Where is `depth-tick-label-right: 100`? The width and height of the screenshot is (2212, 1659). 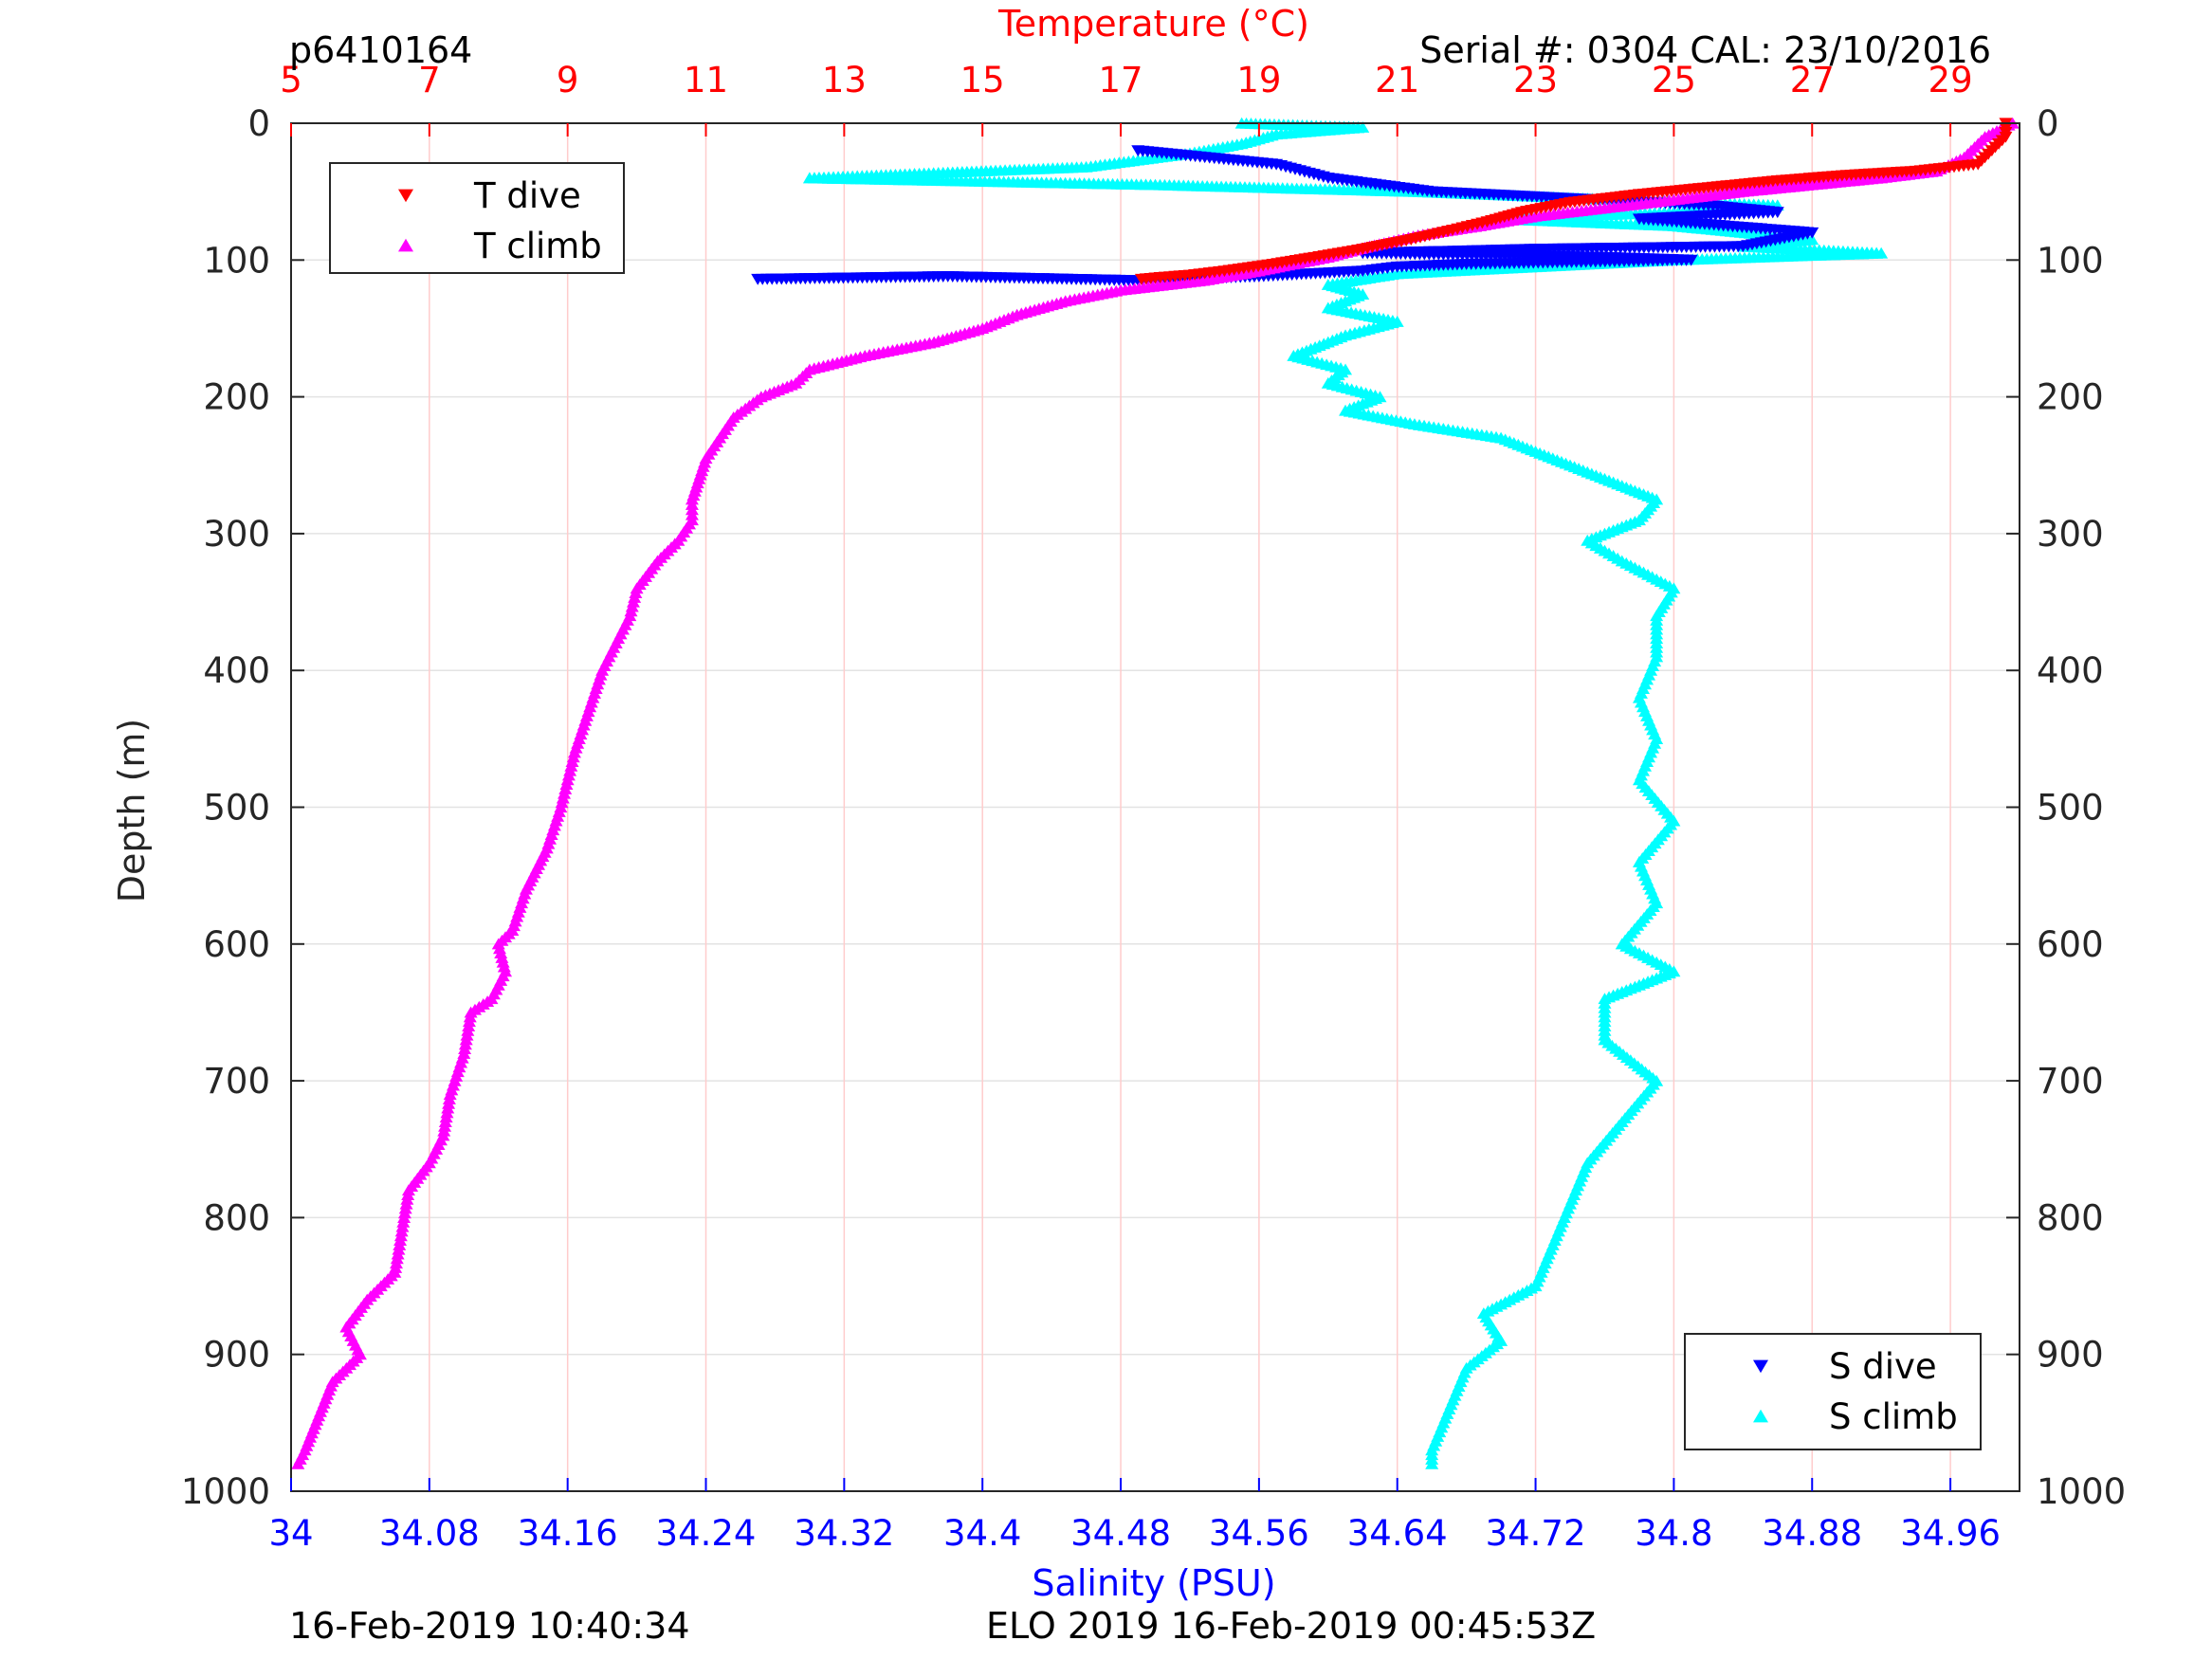 depth-tick-label-right: 100 is located at coordinates (2070, 260).